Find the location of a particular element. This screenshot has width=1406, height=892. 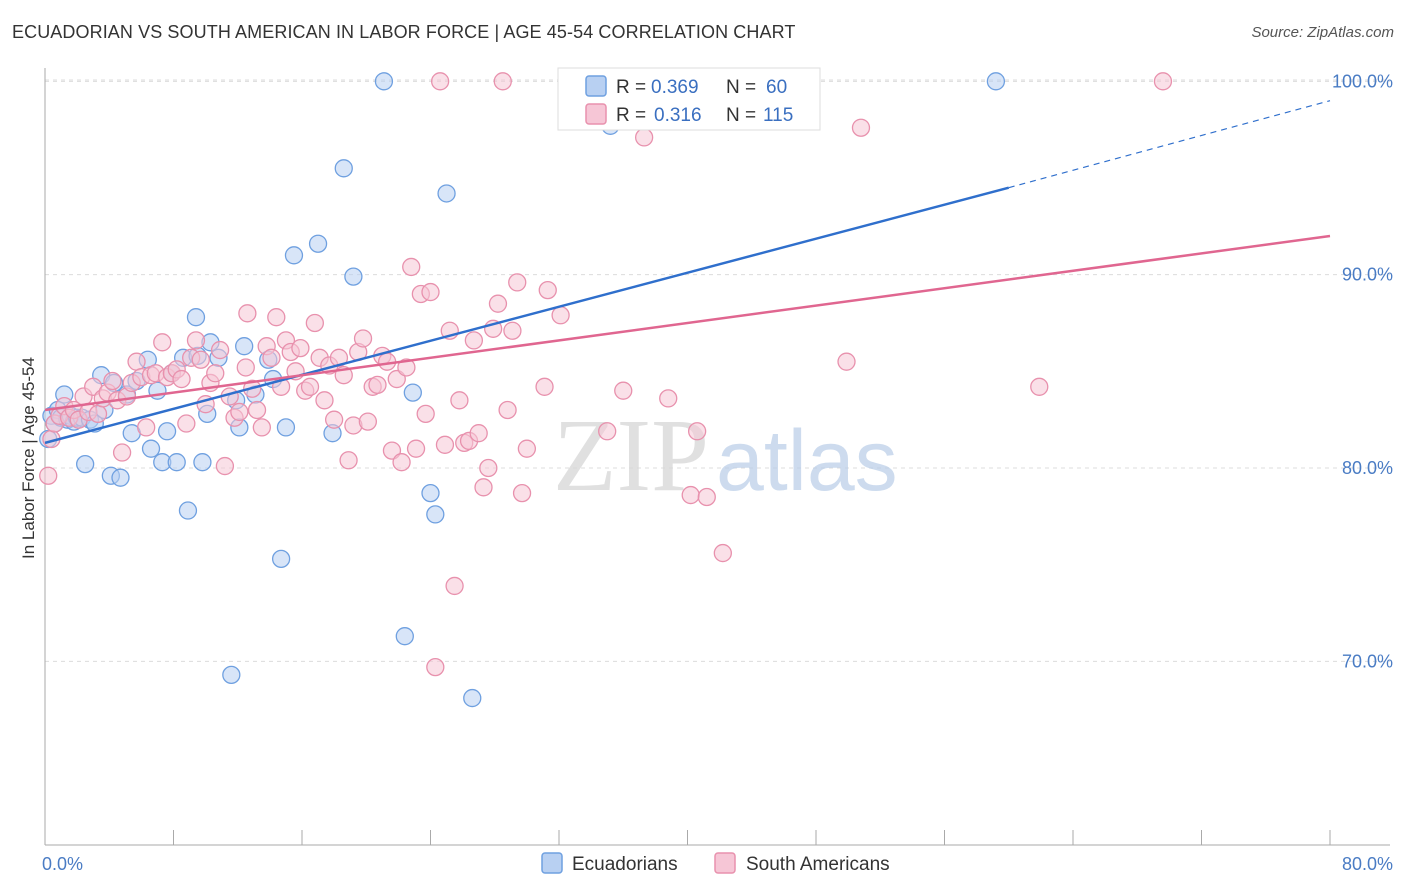

y-tick-label-2: 90.0% is located at coordinates (1367, 275).